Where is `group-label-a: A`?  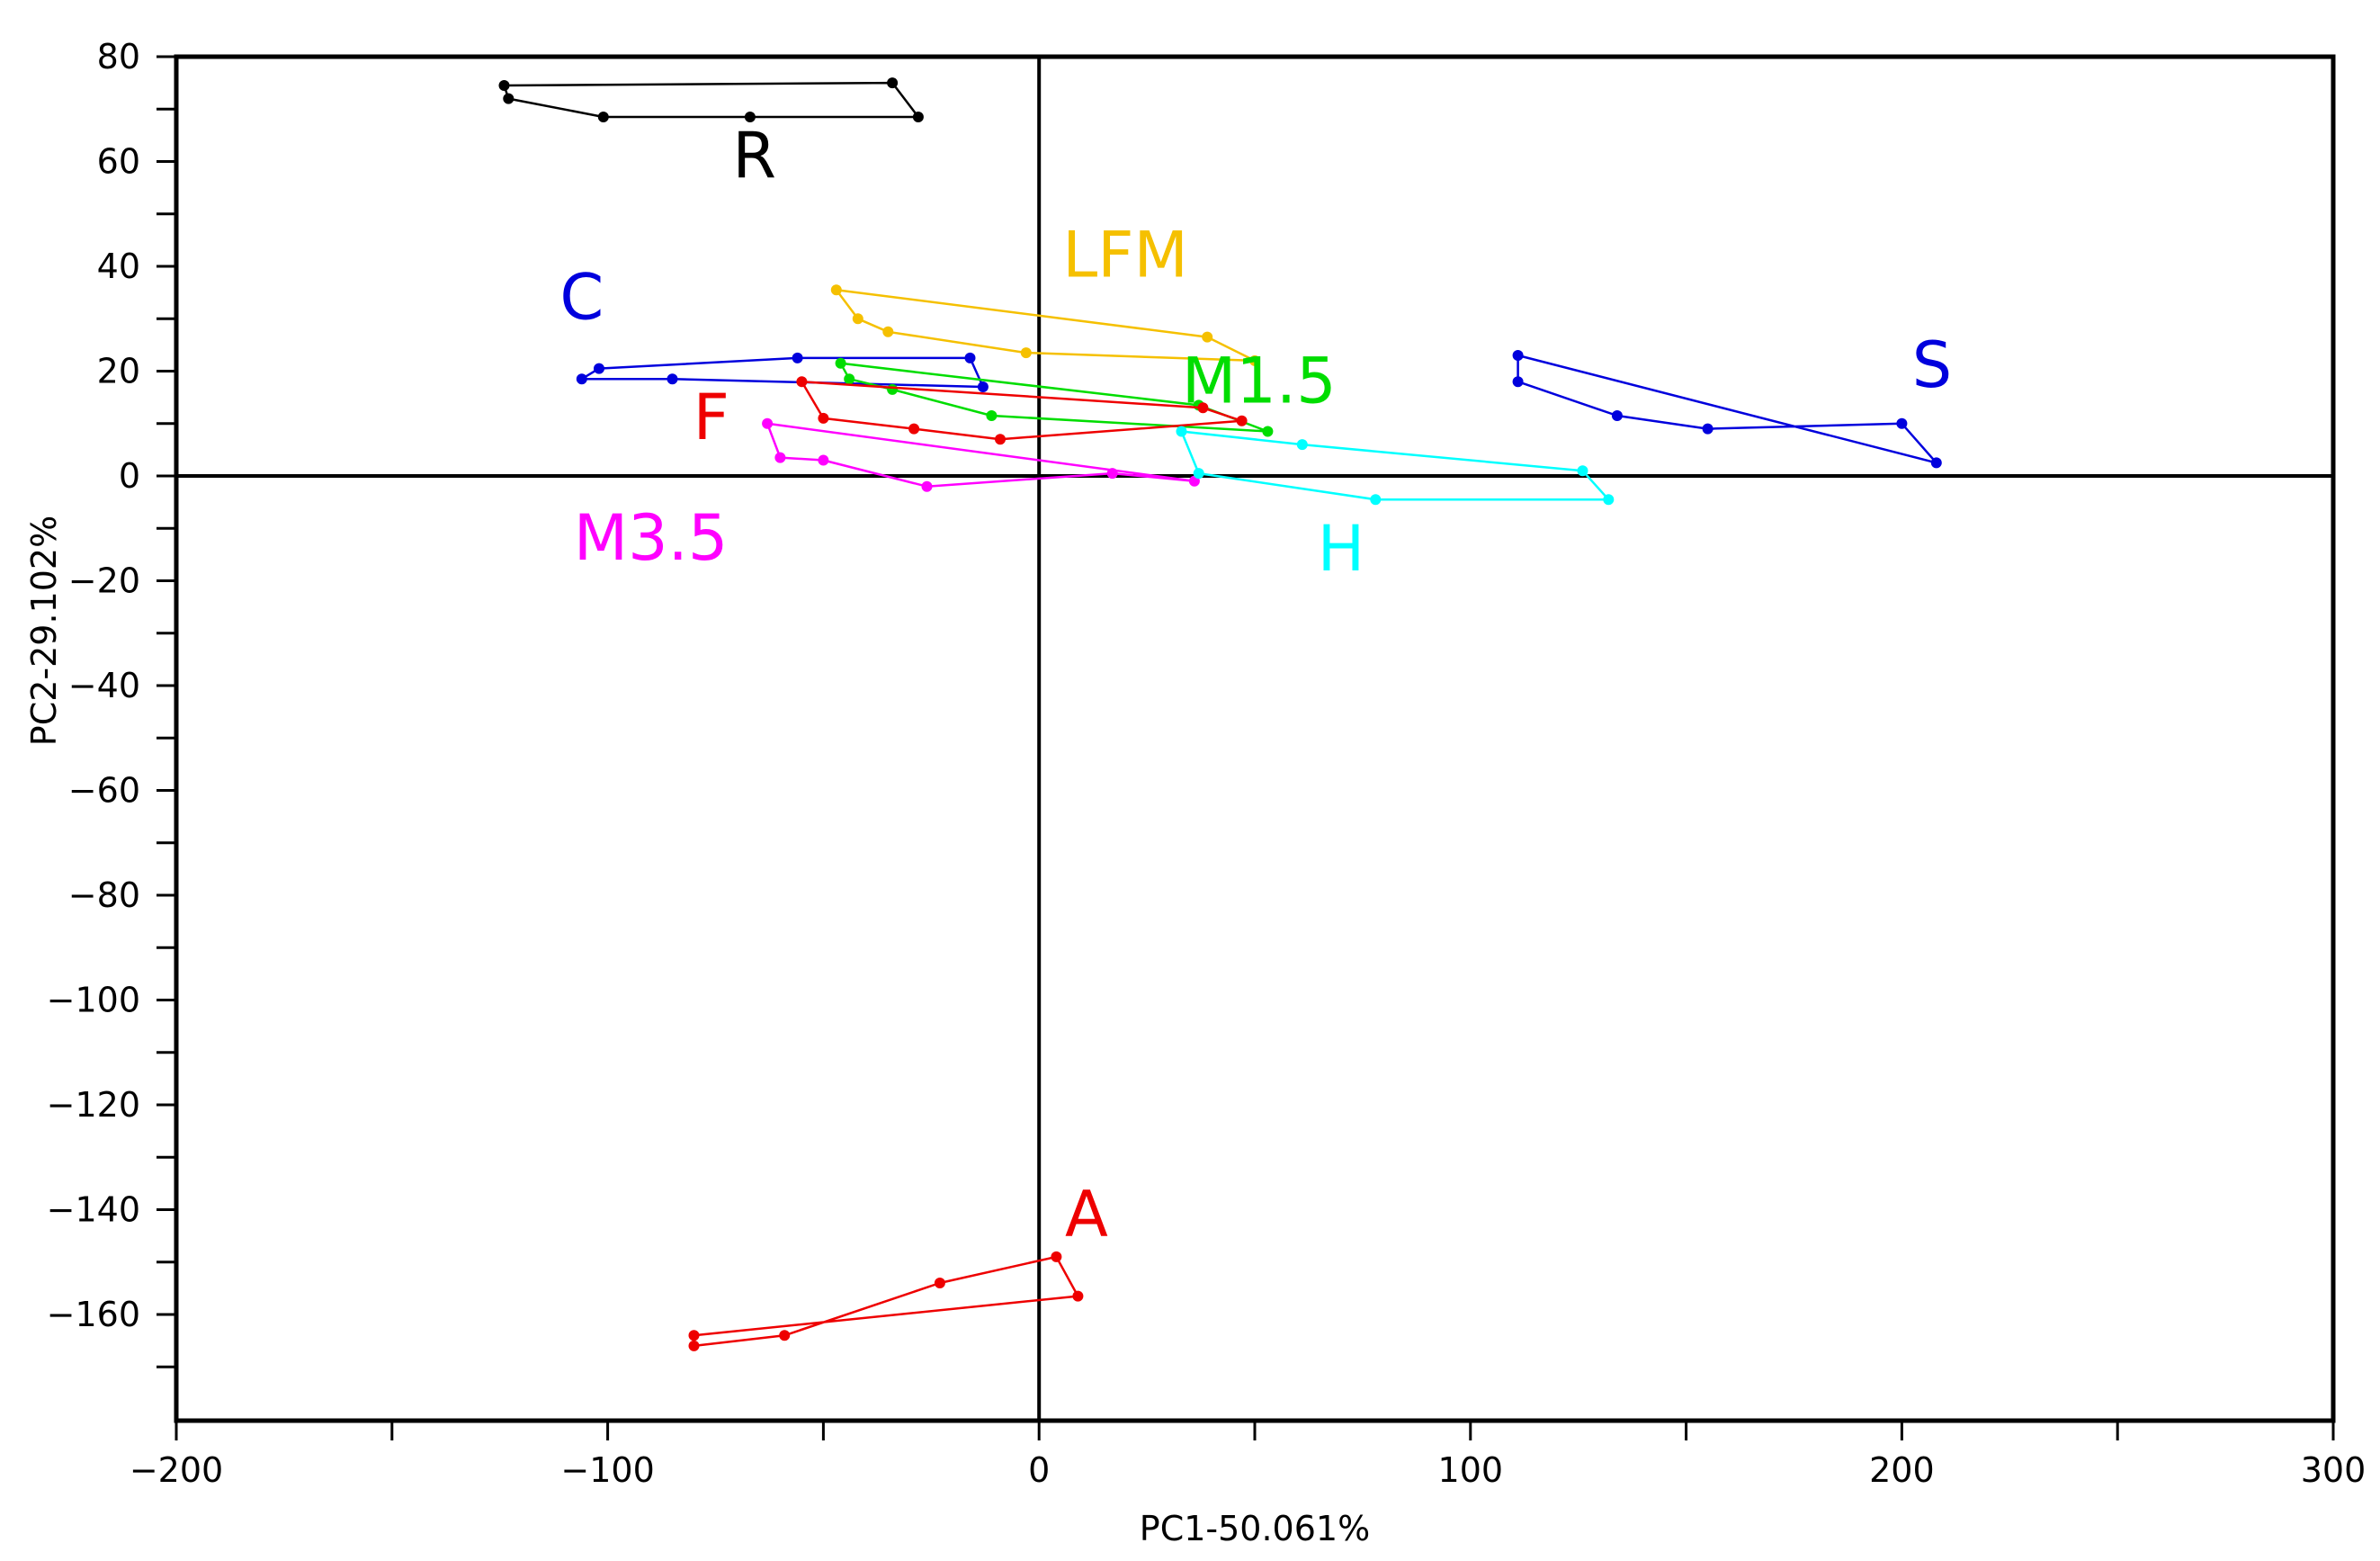
group-label-a: A is located at coordinates (1086, 1214).